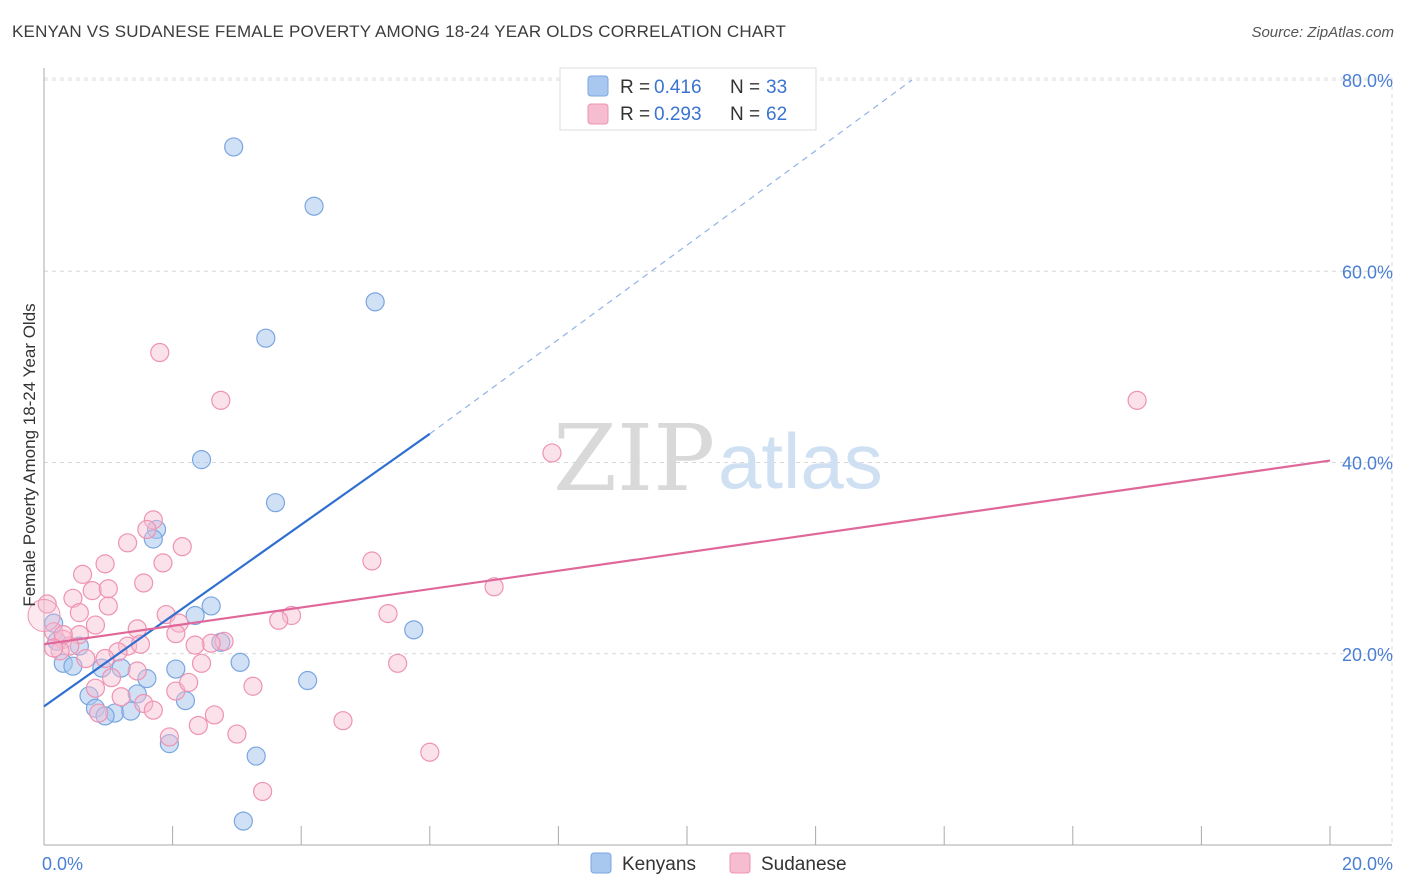 The height and width of the screenshot is (892, 1406). I want to click on legend-n-label-2: N =, so click(745, 114).